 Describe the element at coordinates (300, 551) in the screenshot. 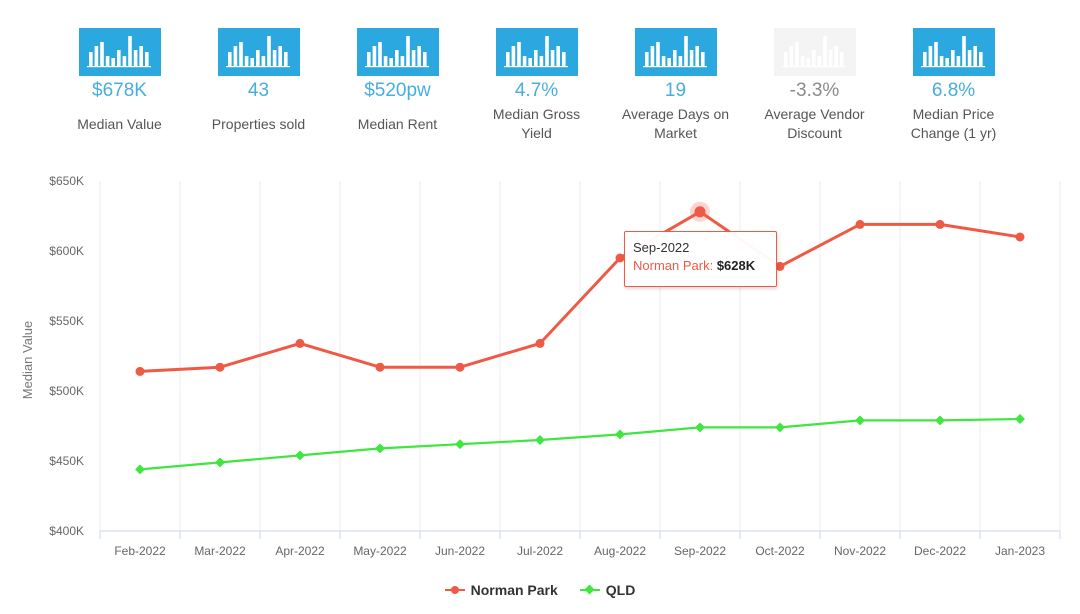

I see `x-tick-label: Apr-2022` at that location.